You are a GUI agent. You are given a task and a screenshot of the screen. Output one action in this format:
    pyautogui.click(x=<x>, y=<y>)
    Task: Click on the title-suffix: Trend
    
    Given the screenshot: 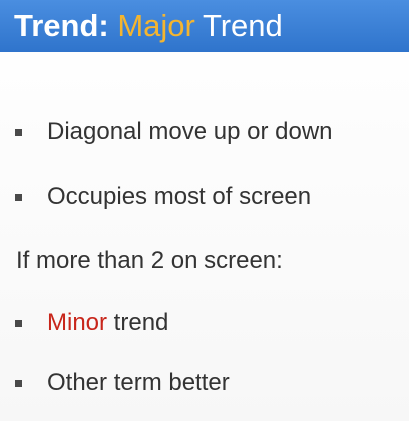 What is the action you would take?
    pyautogui.click(x=242, y=25)
    